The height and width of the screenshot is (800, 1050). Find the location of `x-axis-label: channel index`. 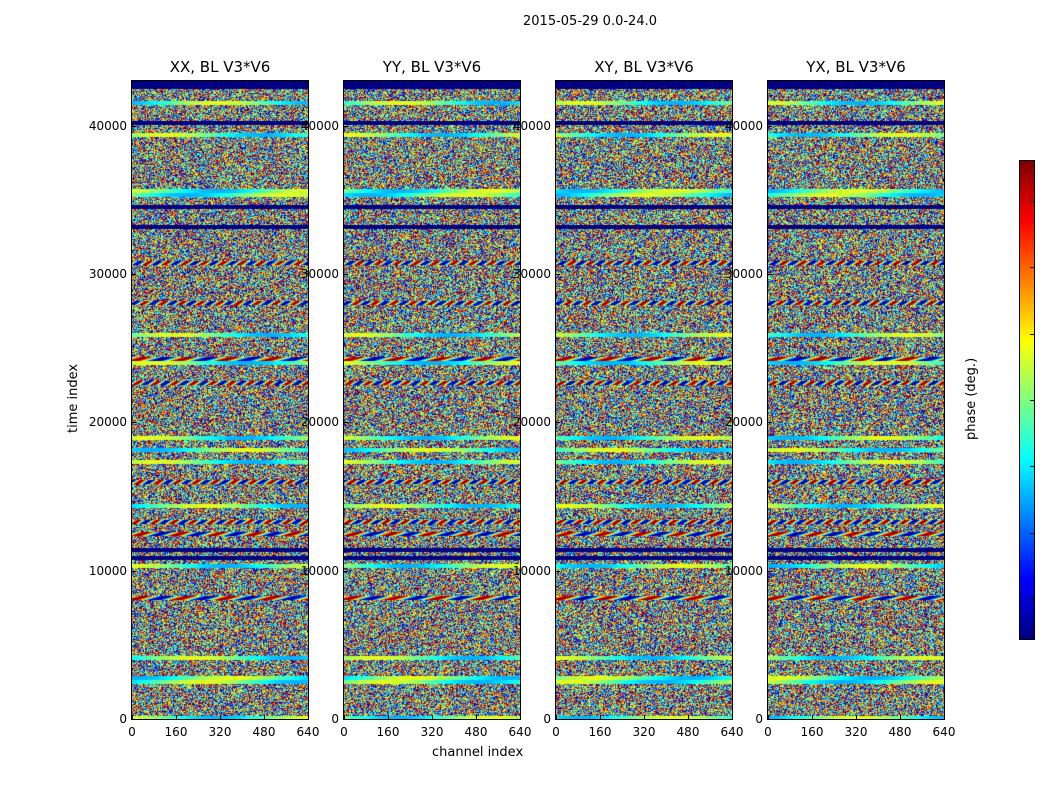

x-axis-label: channel index is located at coordinates (478, 752).